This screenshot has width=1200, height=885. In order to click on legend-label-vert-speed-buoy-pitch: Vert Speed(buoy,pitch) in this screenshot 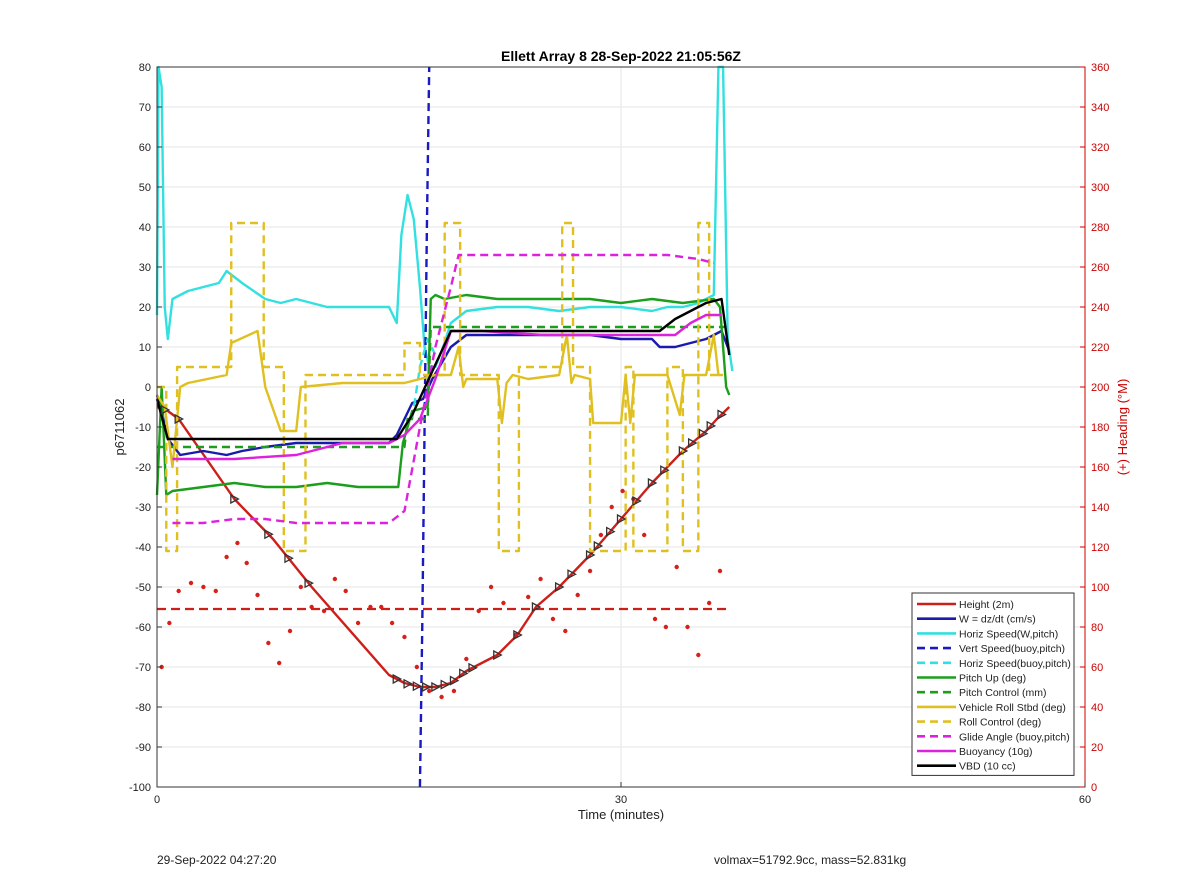, I will do `click(1012, 649)`.